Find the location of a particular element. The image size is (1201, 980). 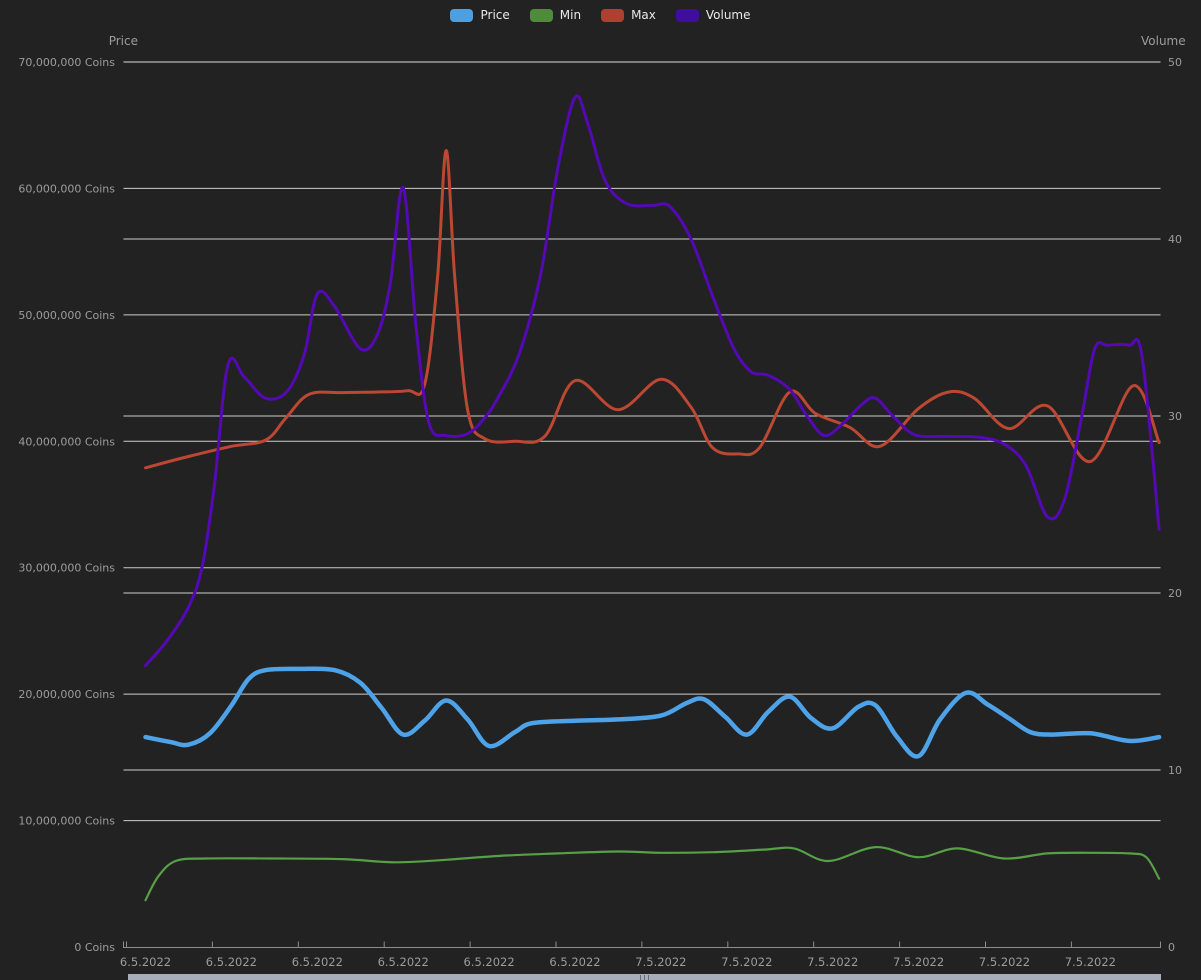

scrollbar-grip-icon is located at coordinates (644, 977).